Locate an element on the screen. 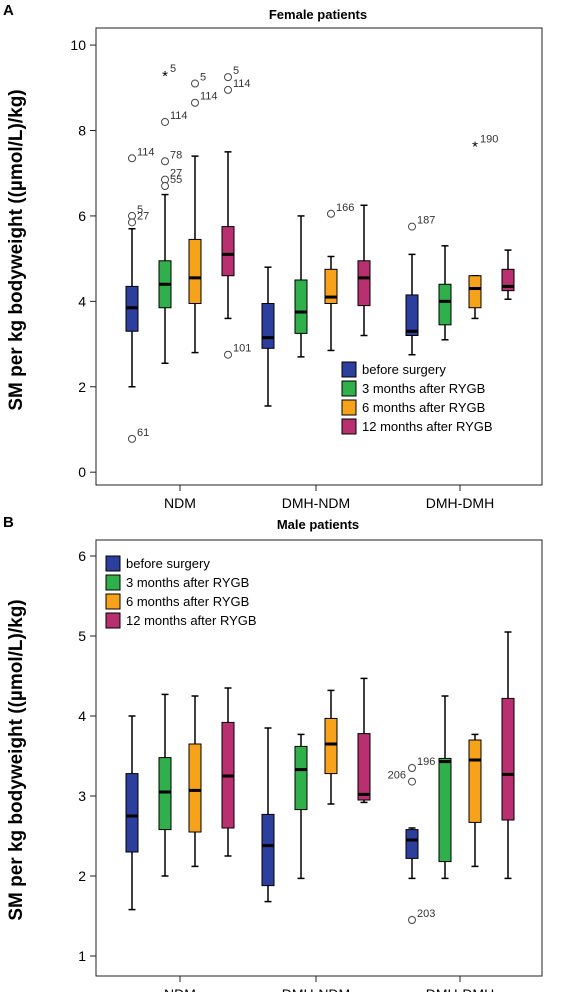  outlier-label: 101 is located at coordinates (242, 349).